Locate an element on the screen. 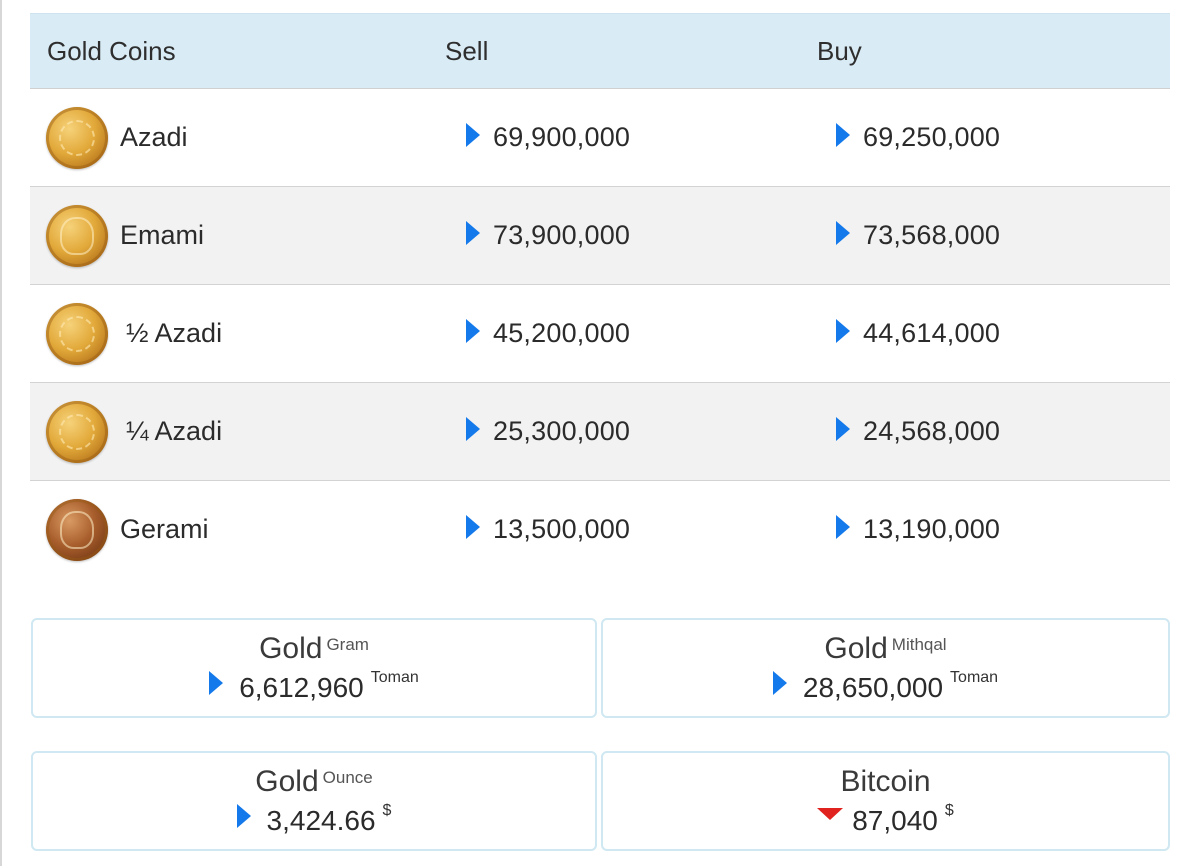 Image resolution: width=1199 pixels, height=866 pixels. sell-price-cell: 73,900,000 is located at coordinates (630, 235).